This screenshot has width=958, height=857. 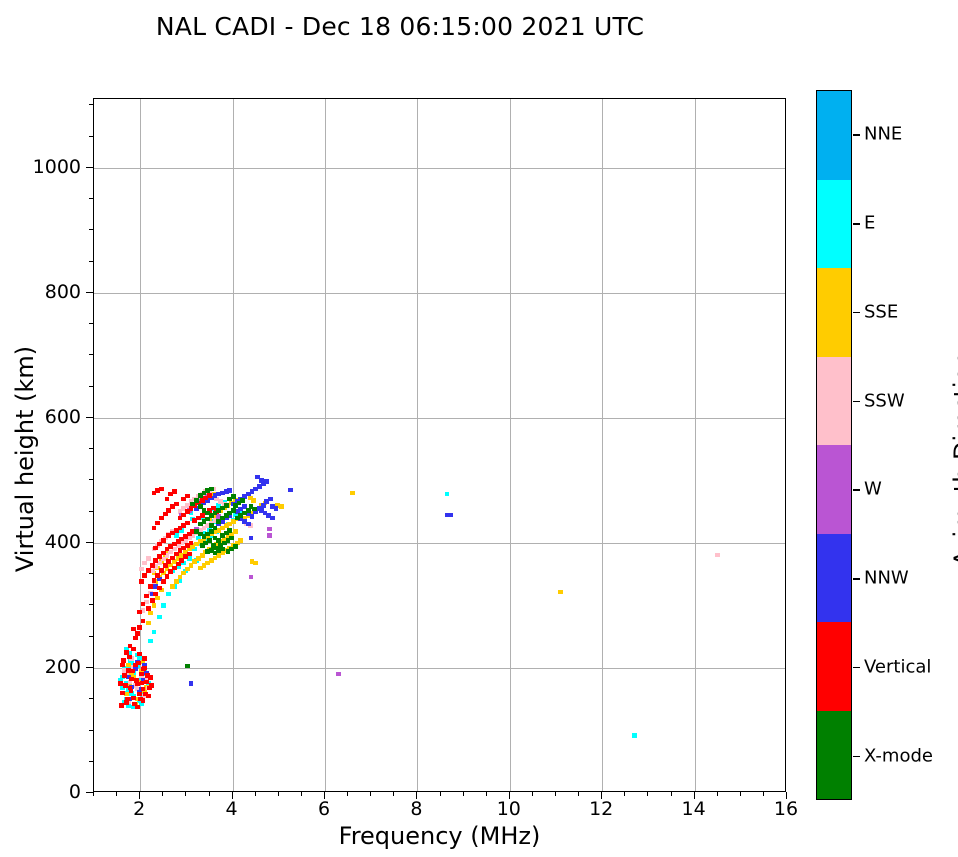 What do you see at coordinates (834, 754) in the screenshot?
I see `colorbar-segment-x-mode` at bounding box center [834, 754].